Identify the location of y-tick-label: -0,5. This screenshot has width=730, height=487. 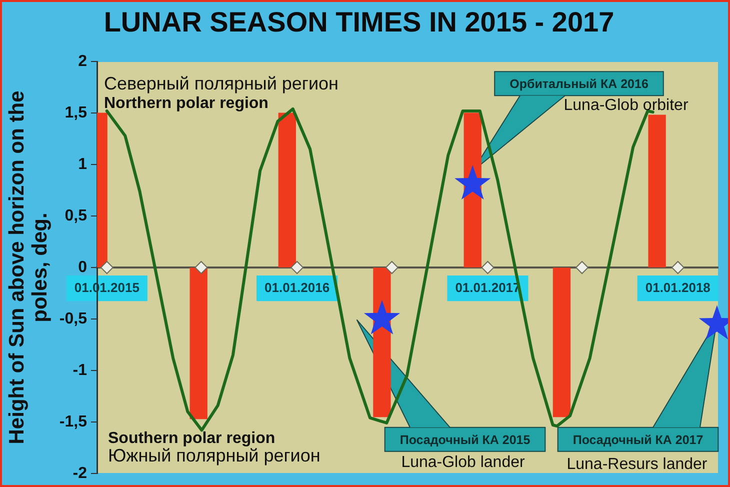
(73, 319).